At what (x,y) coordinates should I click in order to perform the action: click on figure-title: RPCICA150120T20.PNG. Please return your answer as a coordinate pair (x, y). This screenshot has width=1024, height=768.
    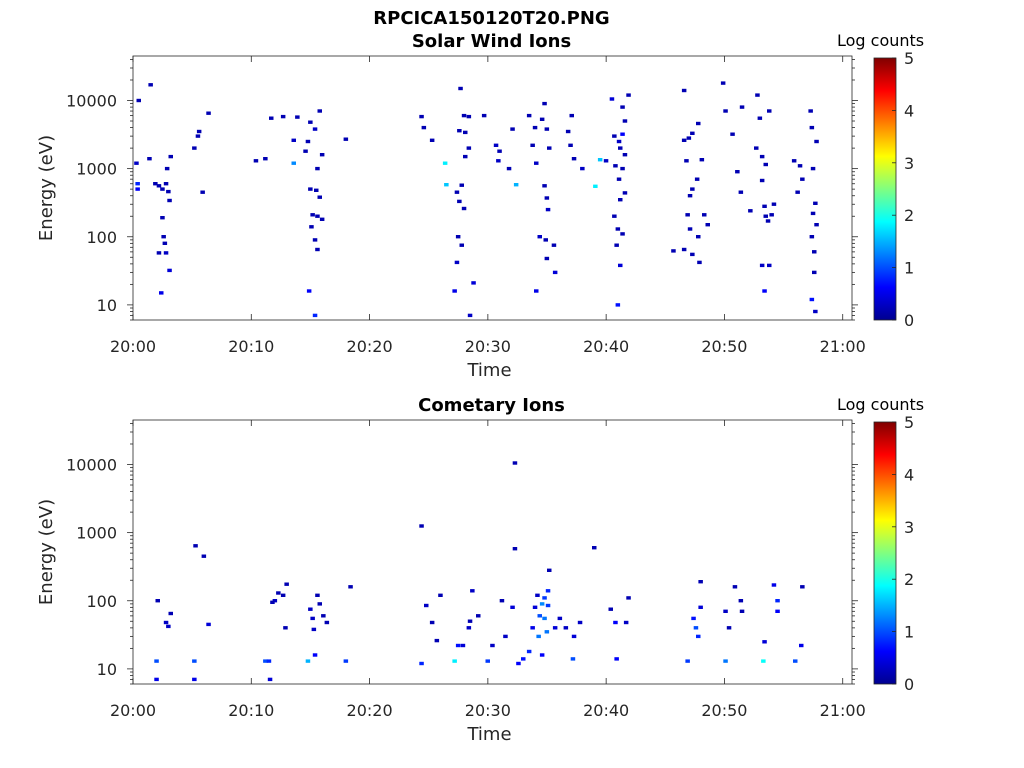
    Looking at the image, I should click on (491, 18).